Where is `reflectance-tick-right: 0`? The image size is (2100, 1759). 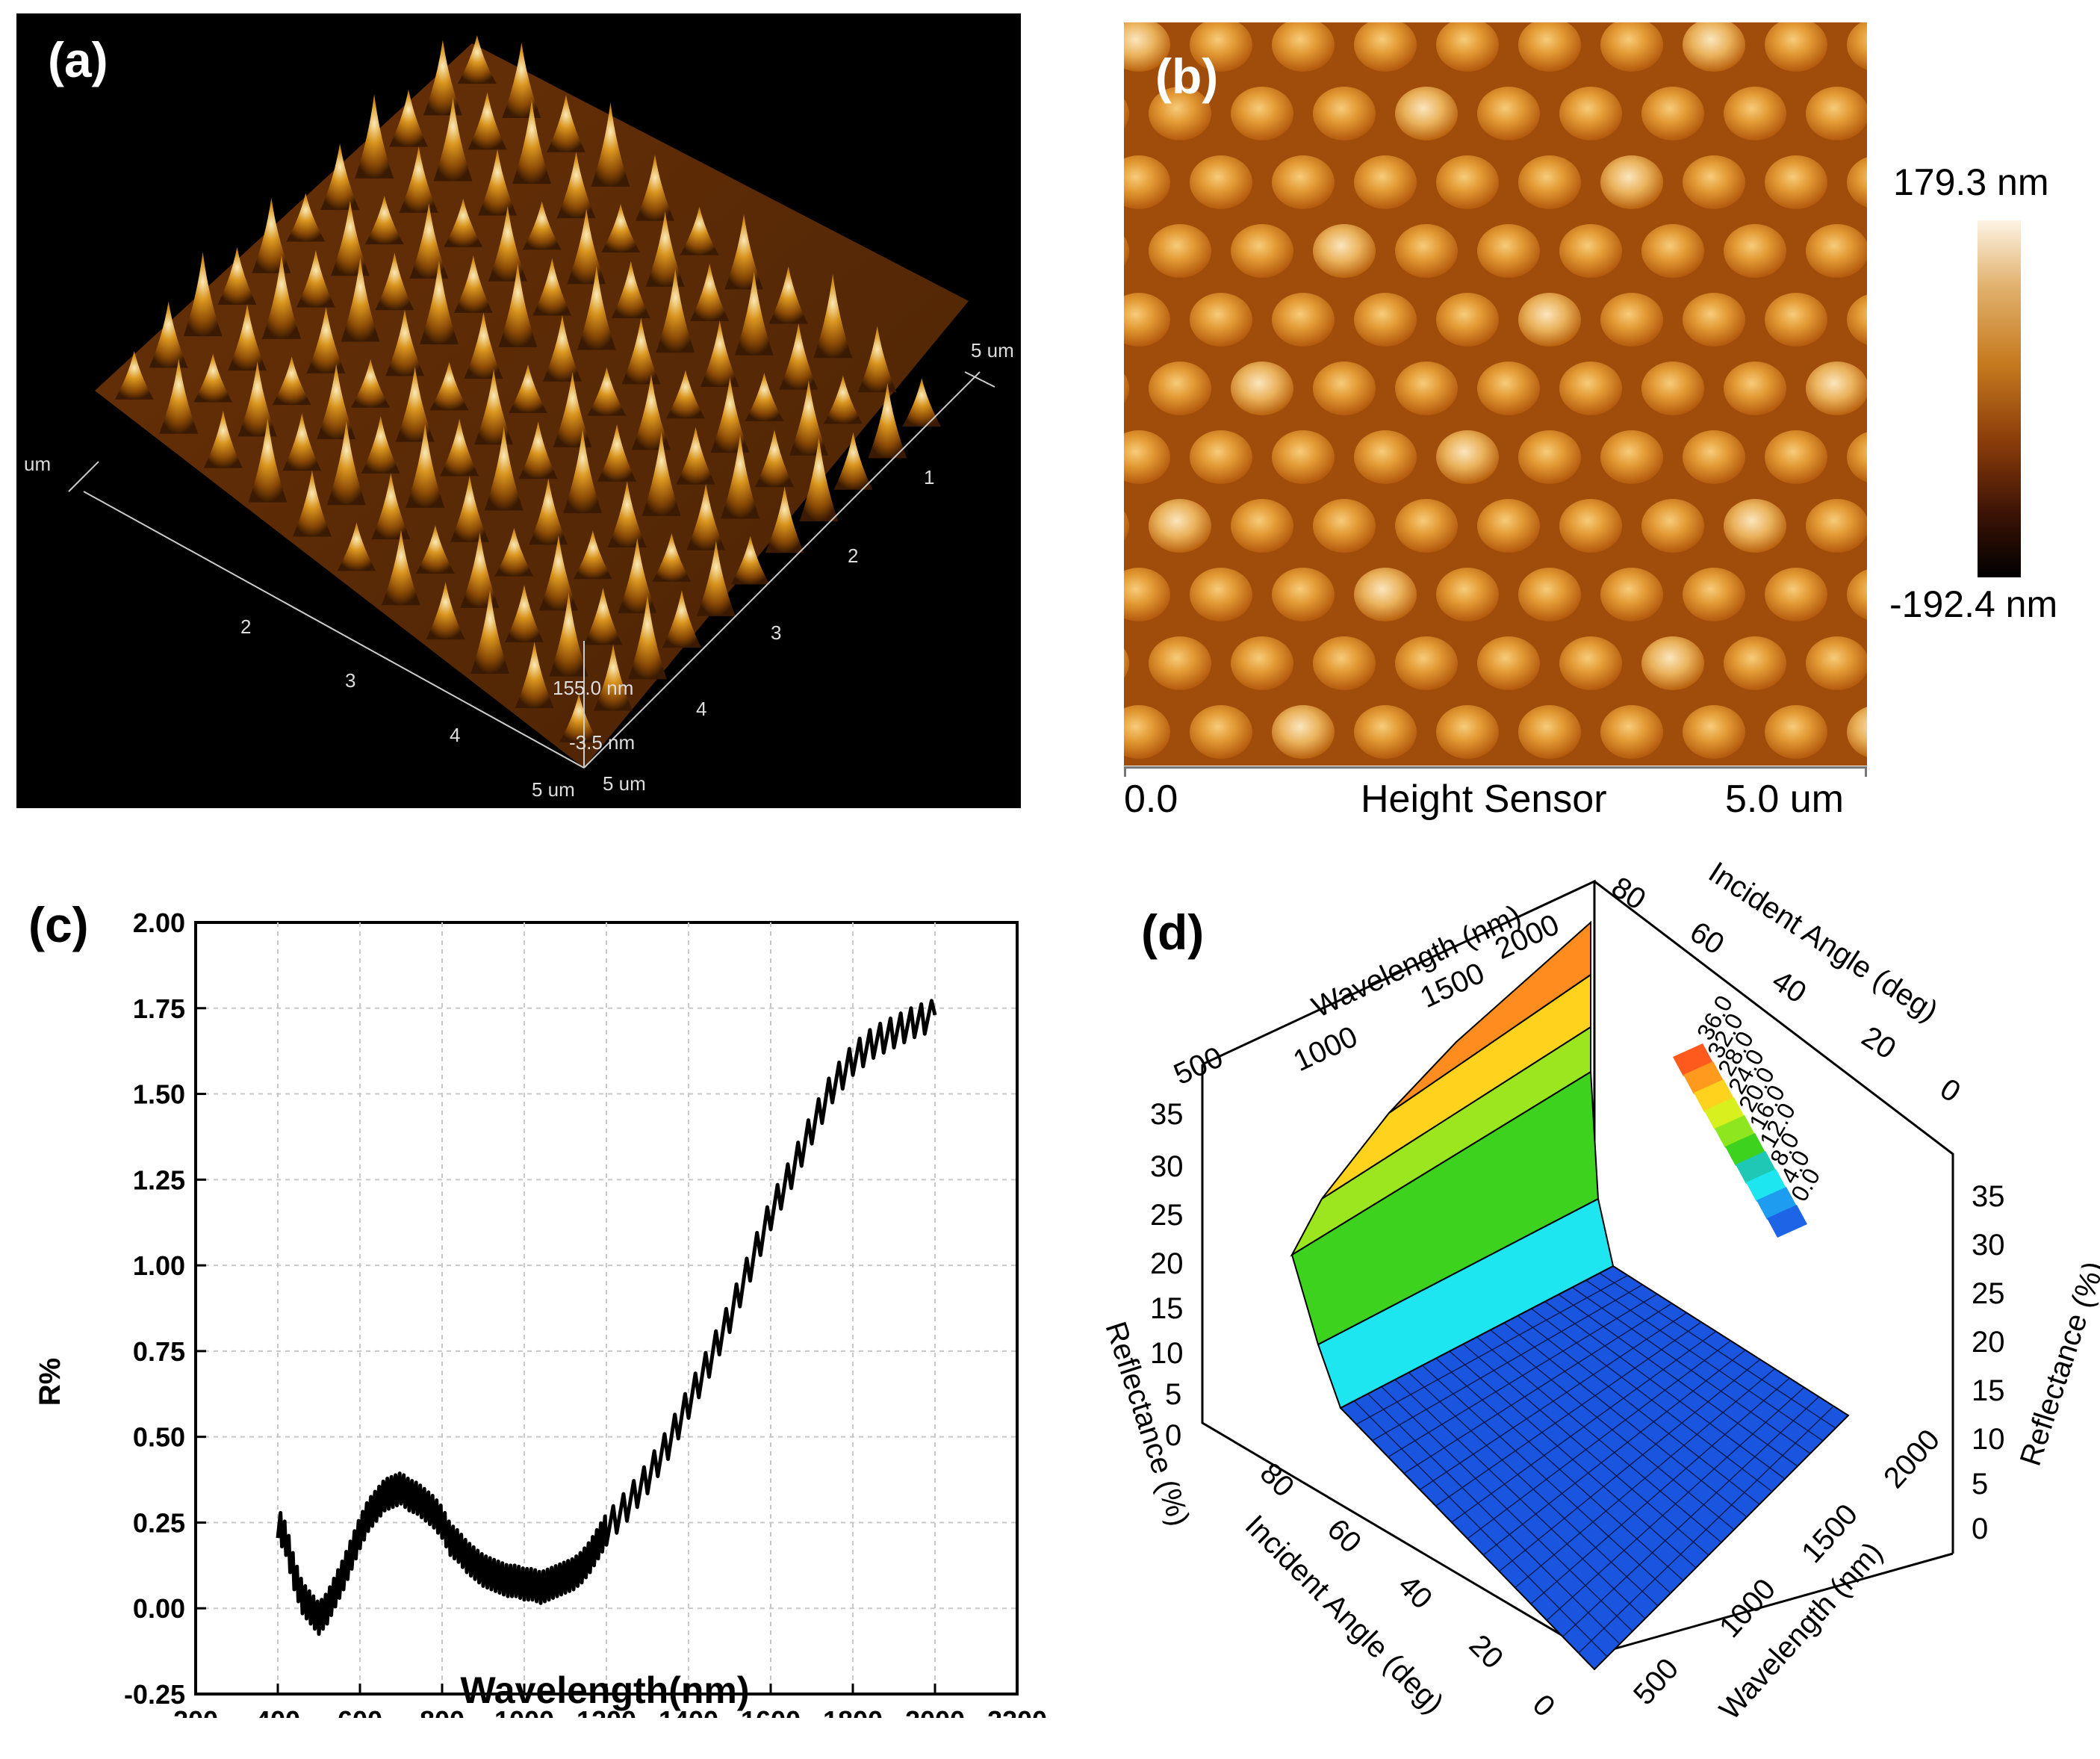
reflectance-tick-right: 0 is located at coordinates (1980, 1529).